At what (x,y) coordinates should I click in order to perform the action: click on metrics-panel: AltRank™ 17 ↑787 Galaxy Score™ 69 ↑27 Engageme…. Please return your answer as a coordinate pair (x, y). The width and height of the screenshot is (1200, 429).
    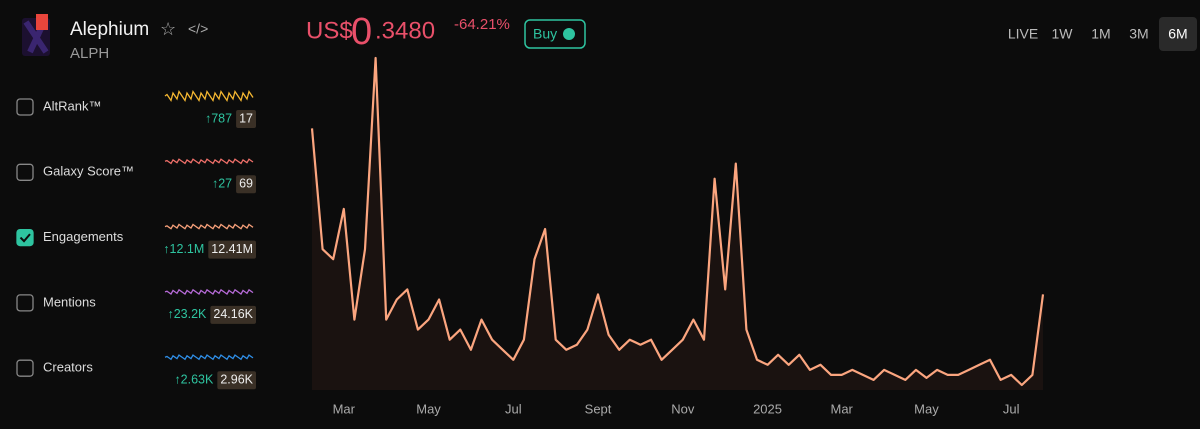
    Looking at the image, I should click on (136, 239).